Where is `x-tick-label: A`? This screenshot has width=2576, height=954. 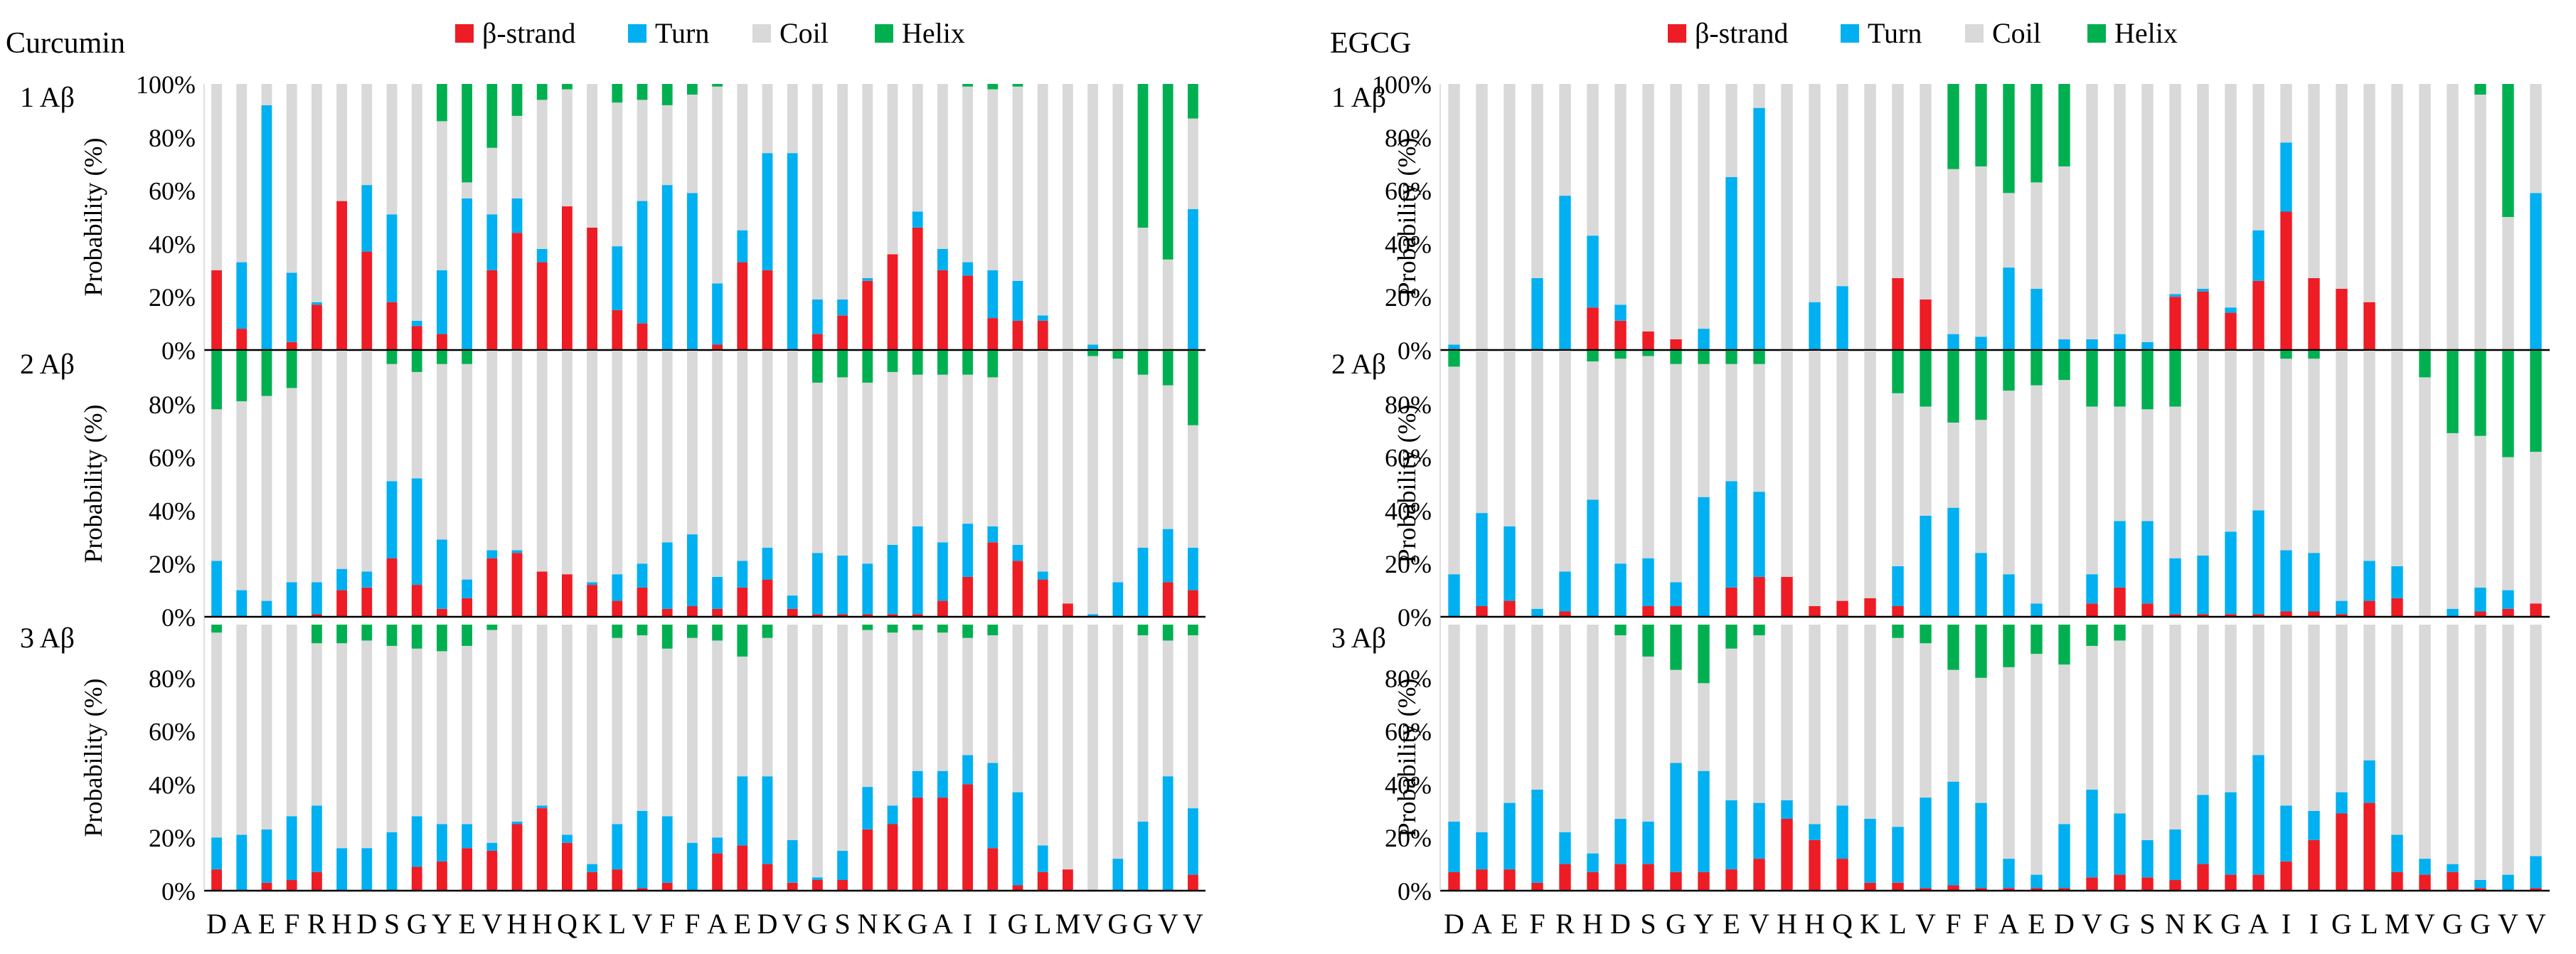 x-tick-label: A is located at coordinates (1481, 924).